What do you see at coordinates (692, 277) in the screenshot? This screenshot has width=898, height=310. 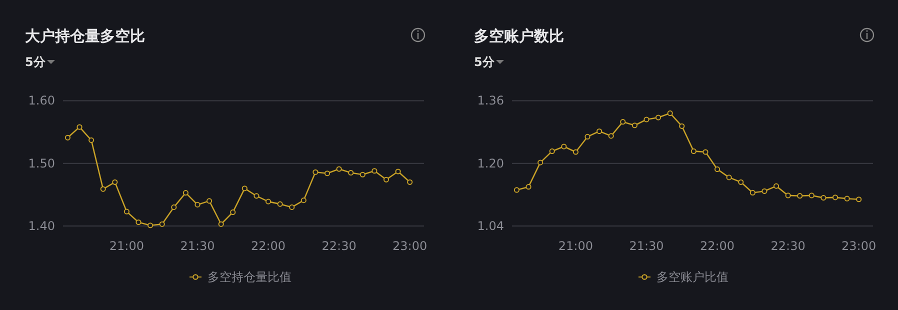 I see `legend-label: 多空账户比值` at bounding box center [692, 277].